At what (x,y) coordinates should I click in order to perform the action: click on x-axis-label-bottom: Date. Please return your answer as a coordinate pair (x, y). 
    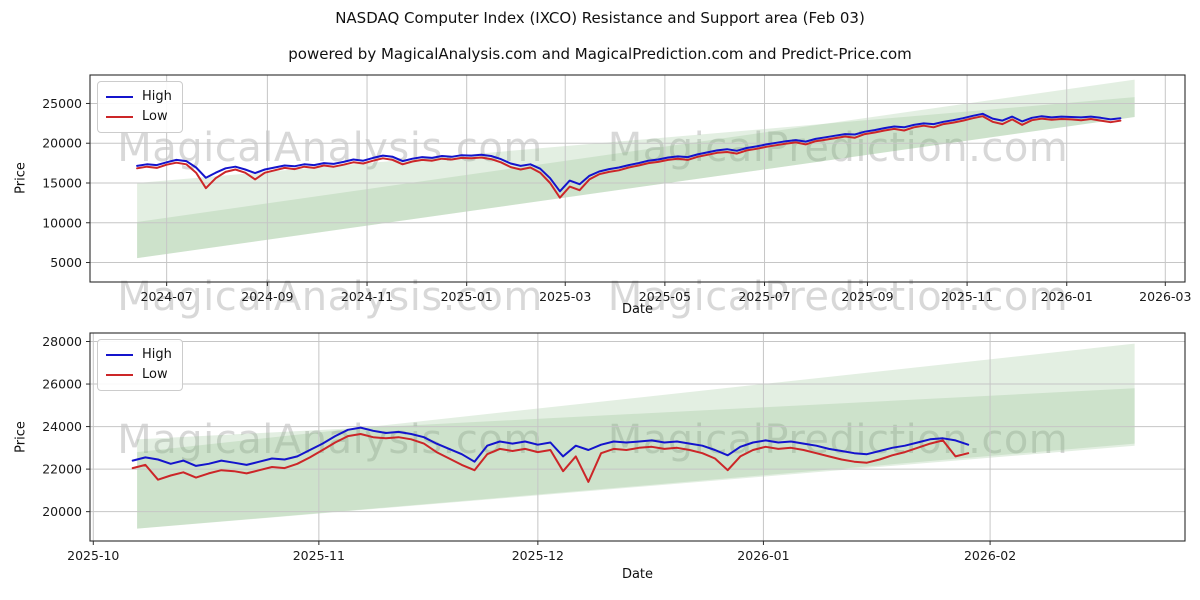
    Looking at the image, I should click on (637, 574).